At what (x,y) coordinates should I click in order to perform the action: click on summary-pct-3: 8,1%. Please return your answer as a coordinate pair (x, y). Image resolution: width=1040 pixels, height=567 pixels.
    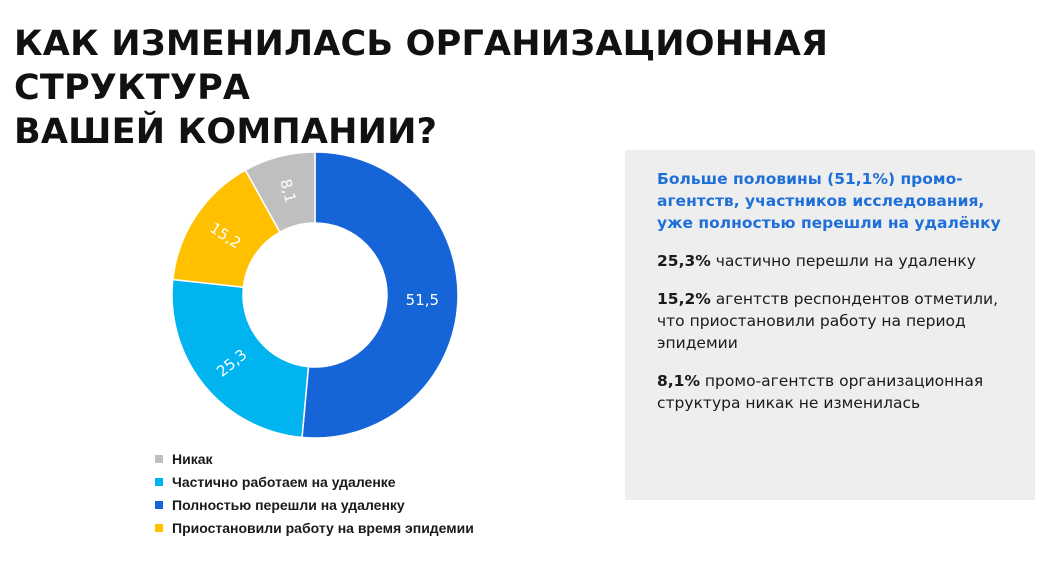
    Looking at the image, I should click on (678, 381).